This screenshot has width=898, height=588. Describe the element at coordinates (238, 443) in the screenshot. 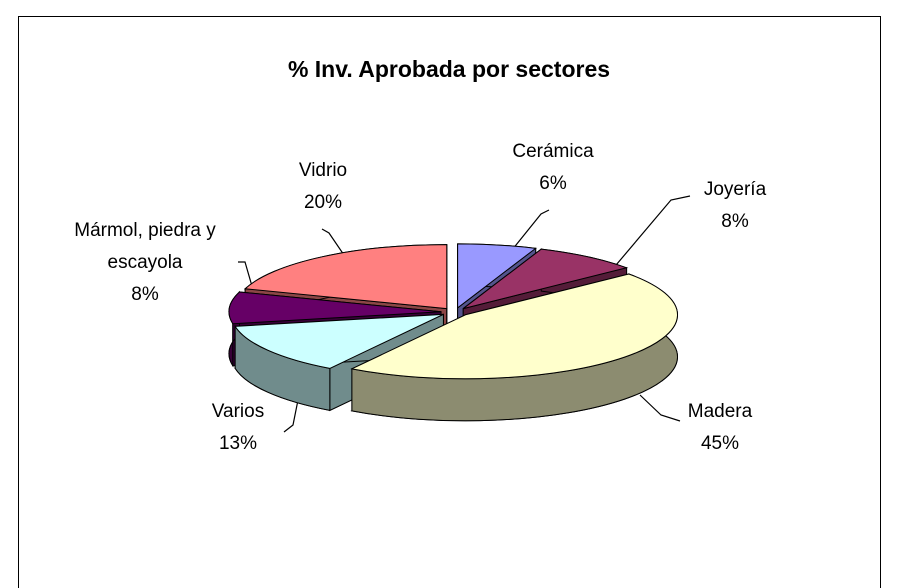

I see `value-label: 13%` at that location.